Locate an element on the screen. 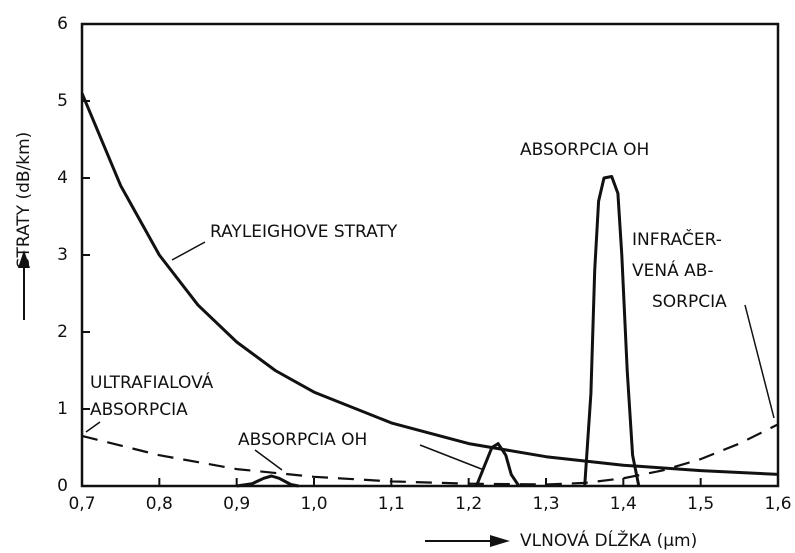 The image size is (795, 553). y-tick-label: 5 is located at coordinates (62, 101).